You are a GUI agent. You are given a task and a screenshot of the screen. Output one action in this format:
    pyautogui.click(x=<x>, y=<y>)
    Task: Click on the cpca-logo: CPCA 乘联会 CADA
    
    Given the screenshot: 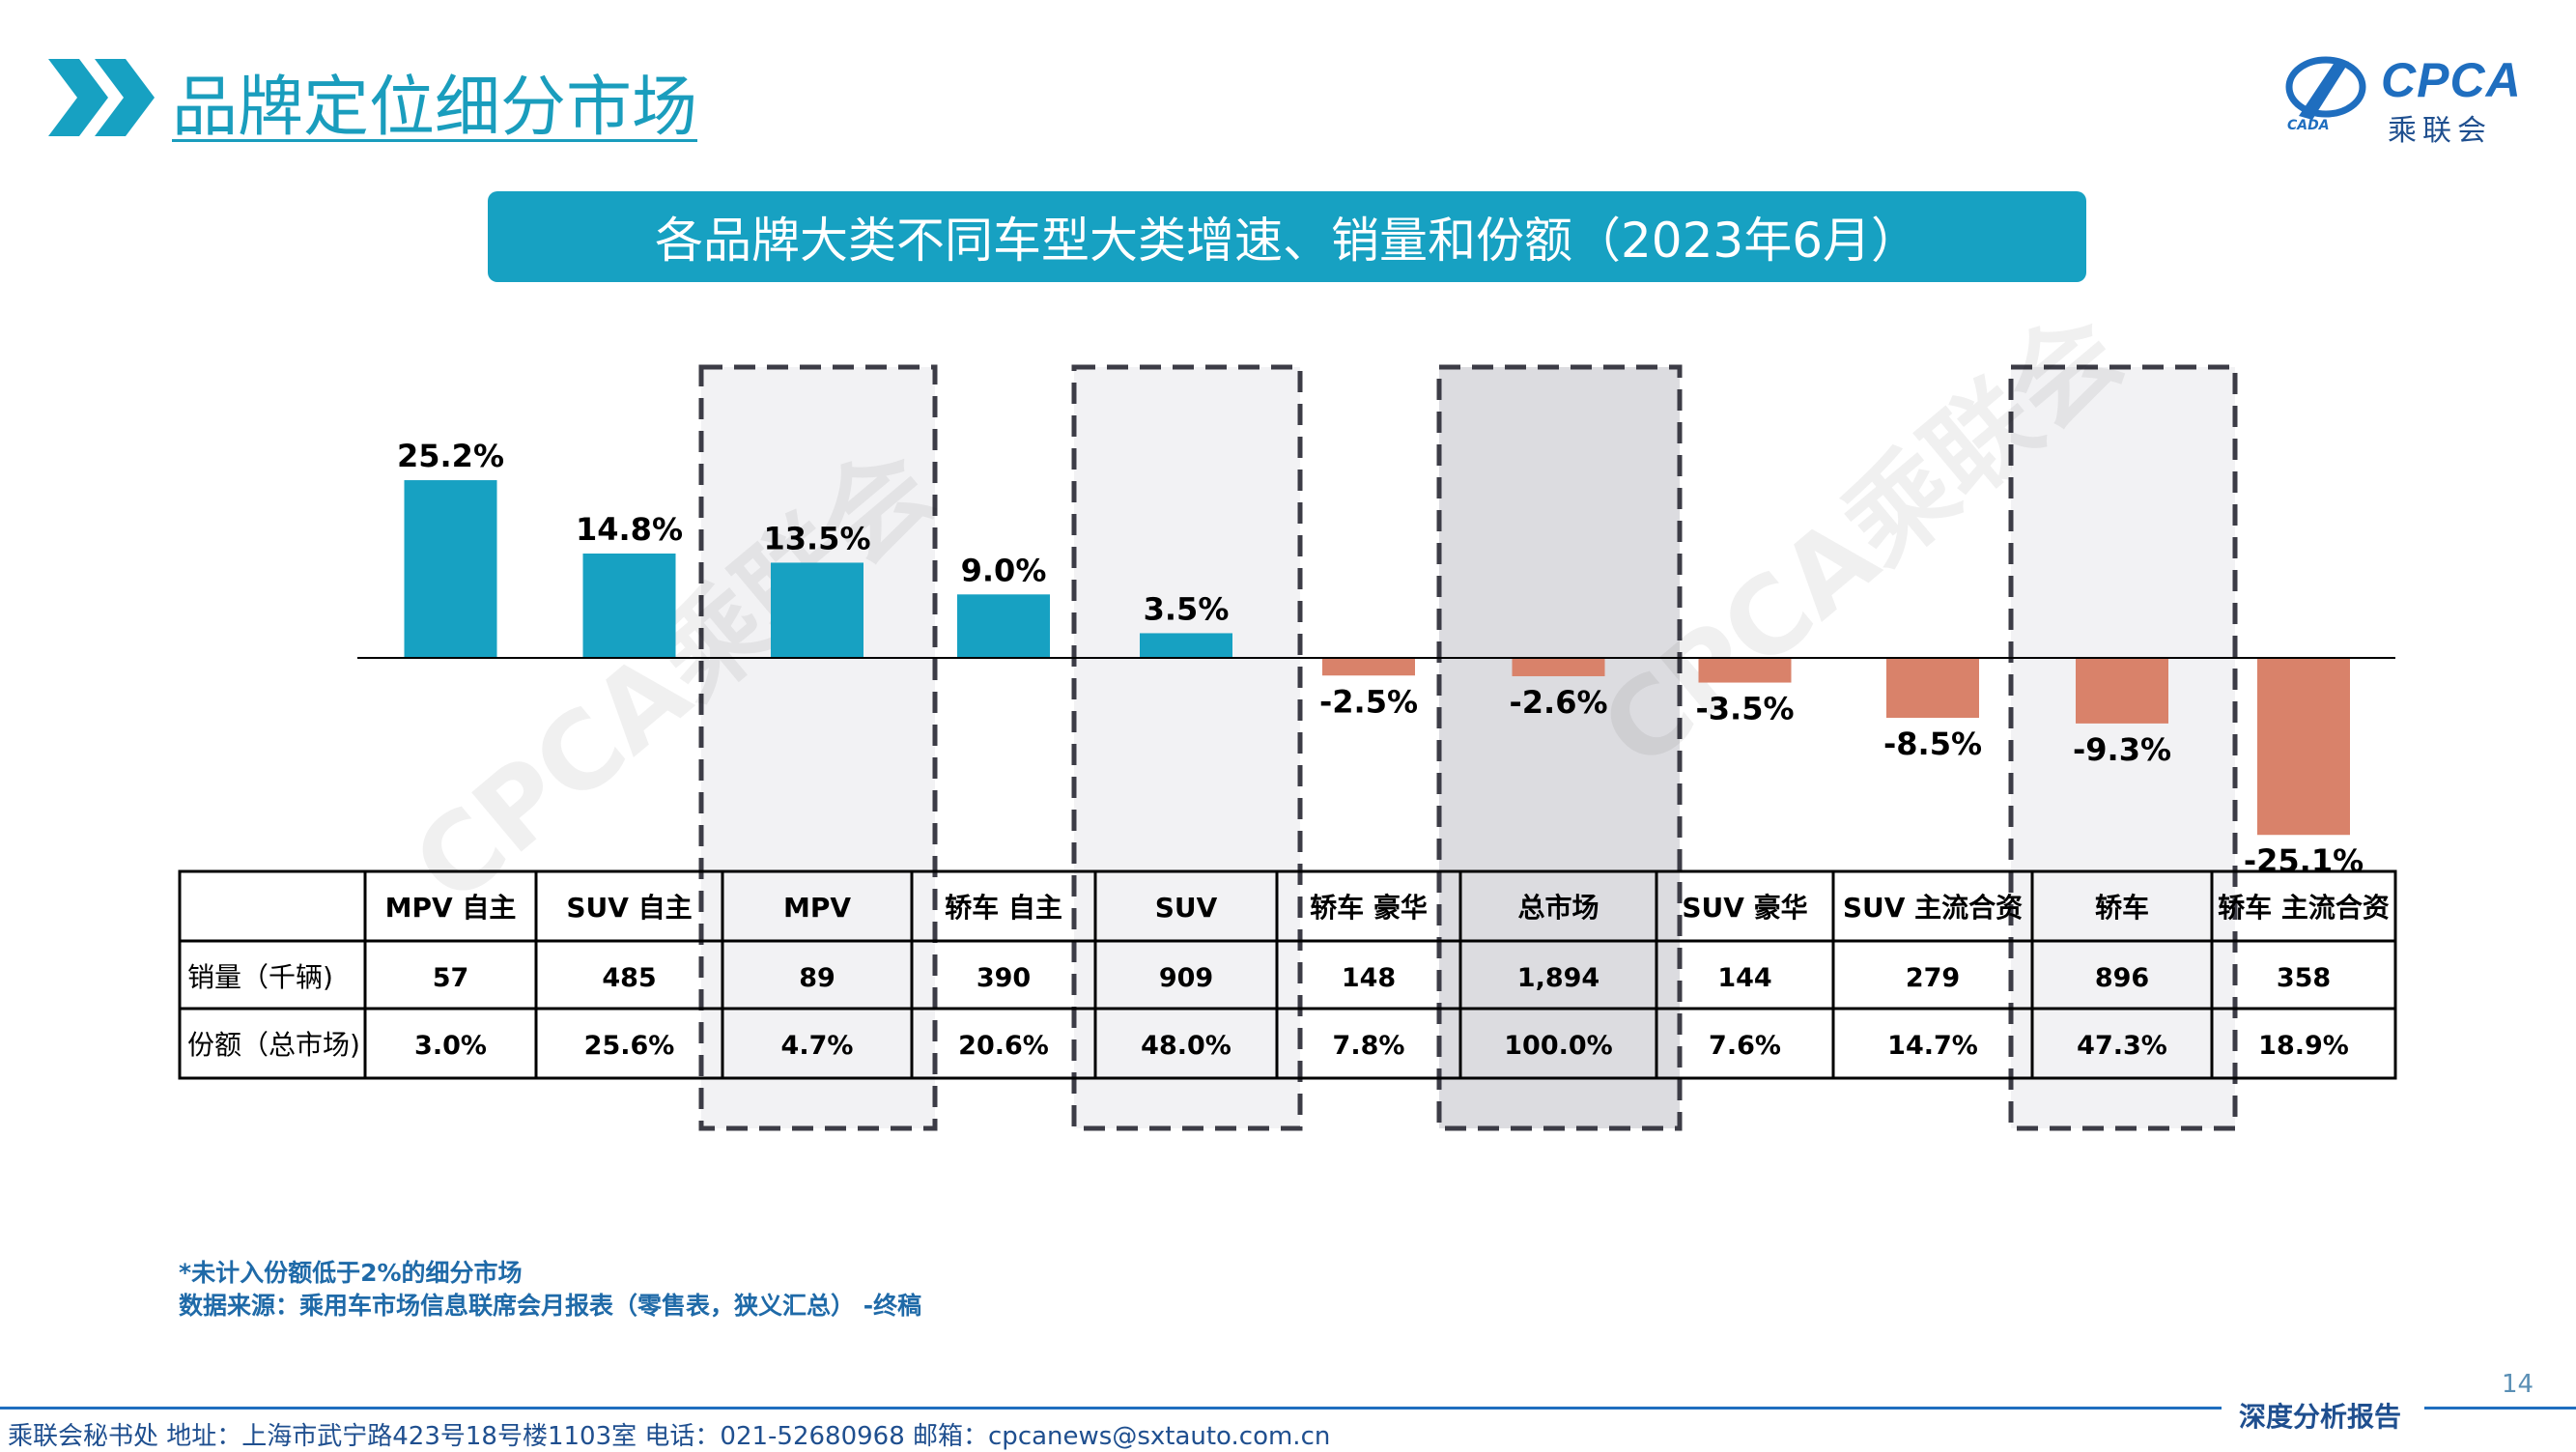 What is the action you would take?
    pyautogui.click(x=2405, y=98)
    